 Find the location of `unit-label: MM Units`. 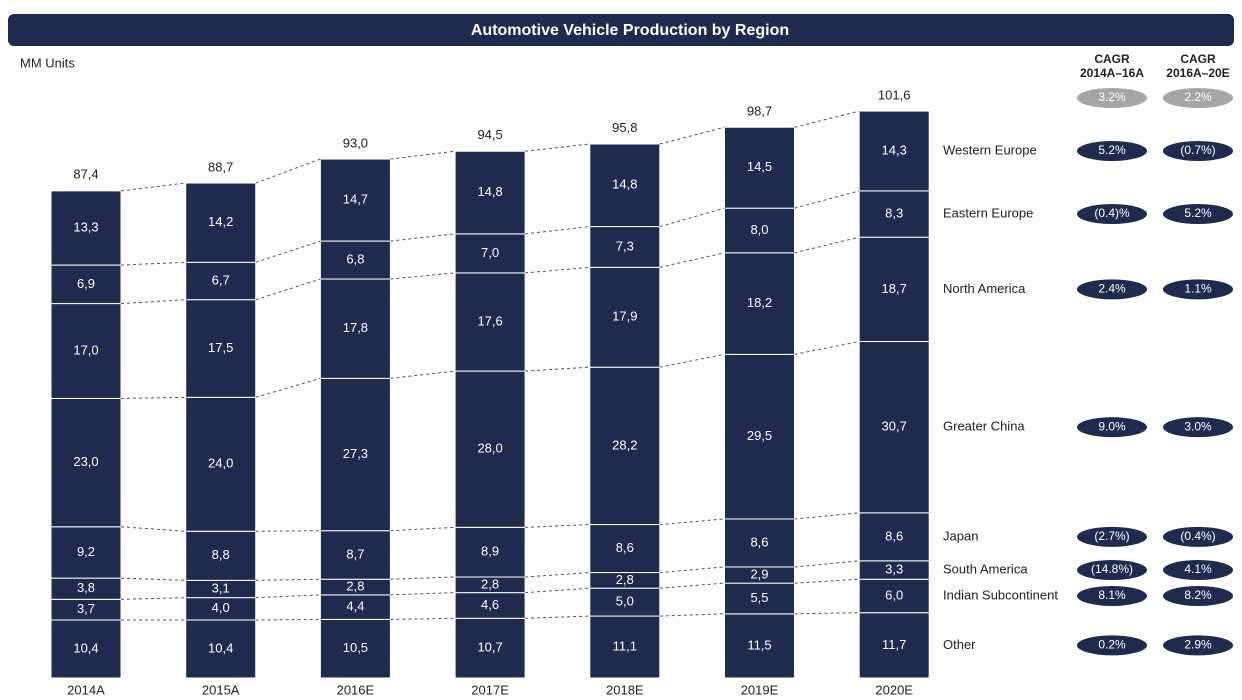

unit-label: MM Units is located at coordinates (47, 62).